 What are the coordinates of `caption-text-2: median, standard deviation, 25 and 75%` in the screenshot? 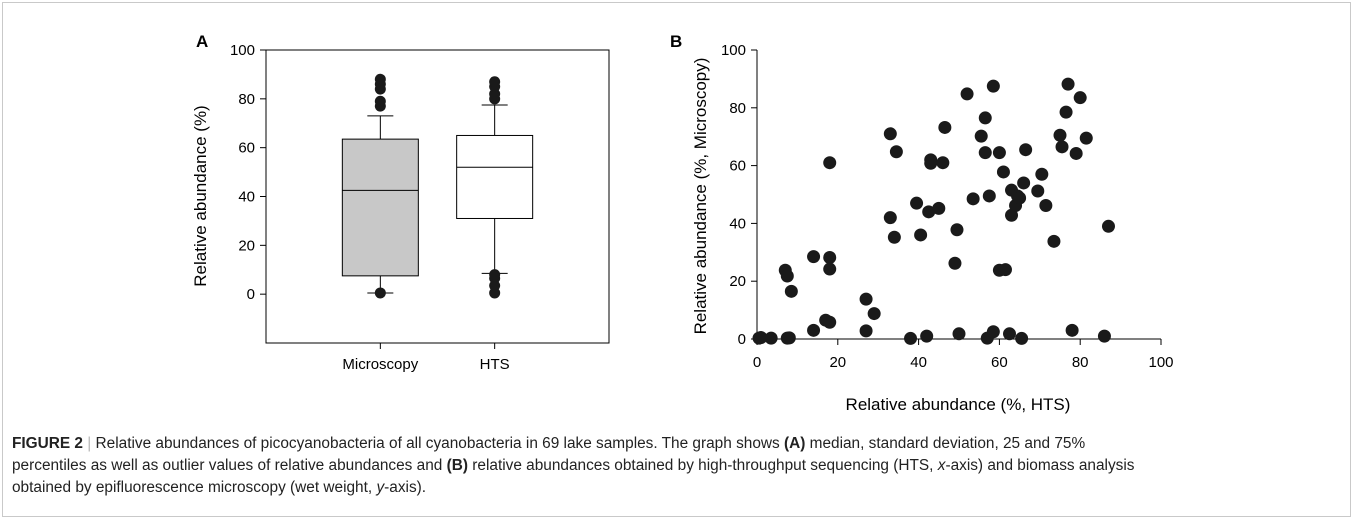 It's located at (945, 443).